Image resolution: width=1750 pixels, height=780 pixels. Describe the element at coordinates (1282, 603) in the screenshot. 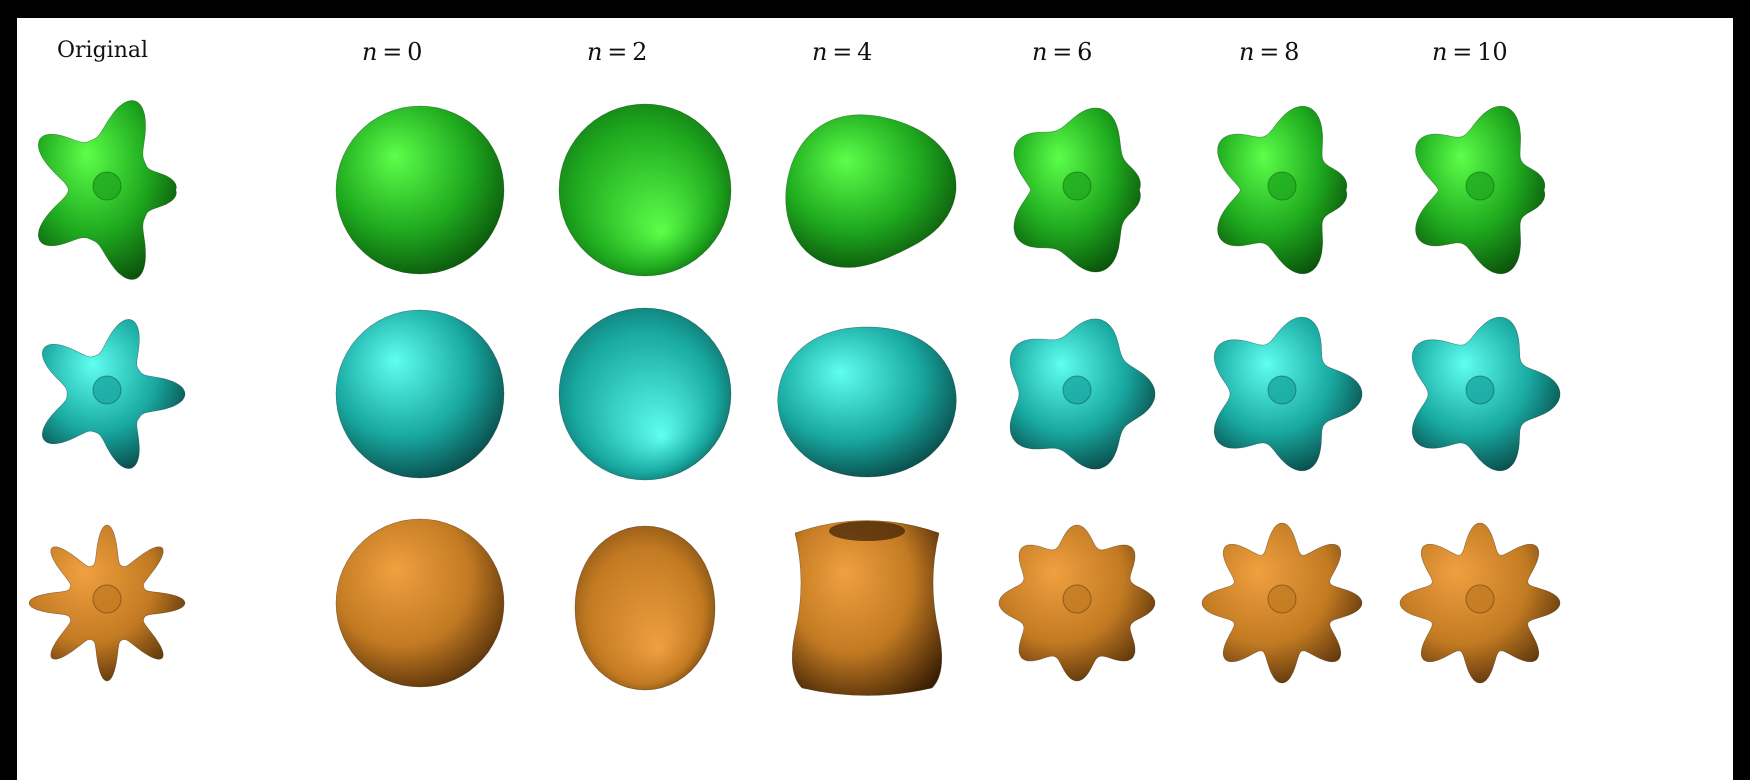

I see `orange-flower-shape-n8` at that location.